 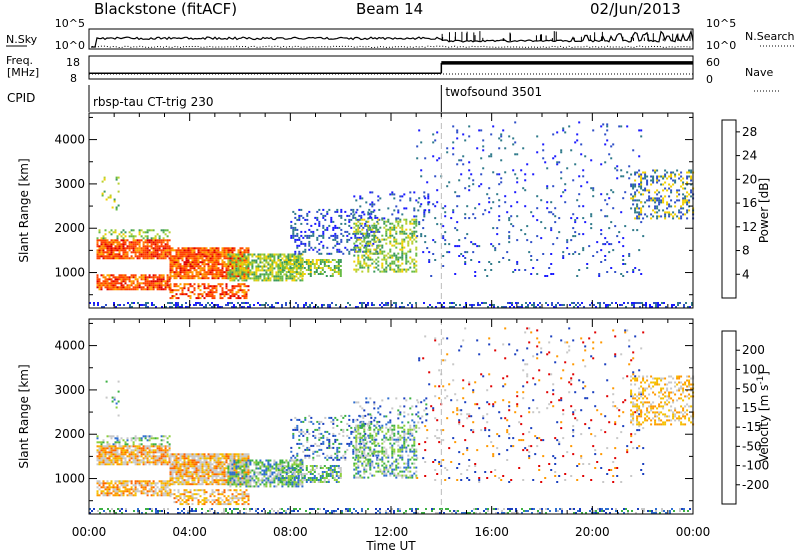 What do you see at coordinates (22, 39) in the screenshot?
I see `noise-left-label: N.Sky` at bounding box center [22, 39].